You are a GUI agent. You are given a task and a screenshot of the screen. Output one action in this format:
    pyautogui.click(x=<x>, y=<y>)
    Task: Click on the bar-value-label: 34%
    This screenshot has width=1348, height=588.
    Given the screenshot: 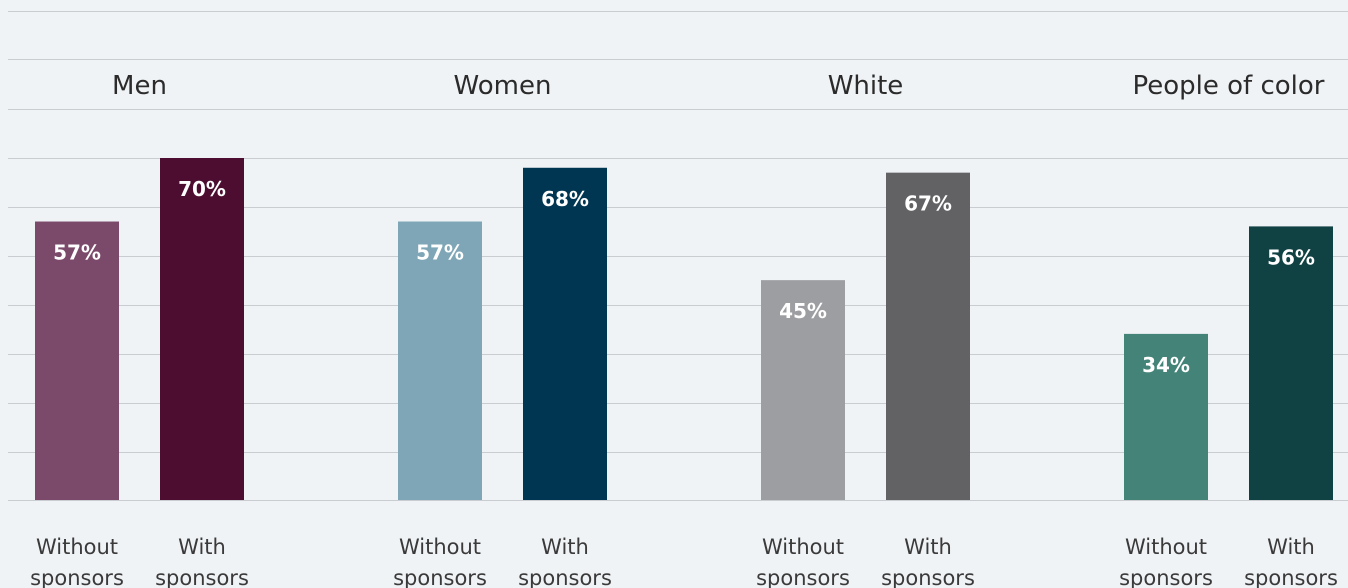 What is the action you would take?
    pyautogui.click(x=1166, y=365)
    